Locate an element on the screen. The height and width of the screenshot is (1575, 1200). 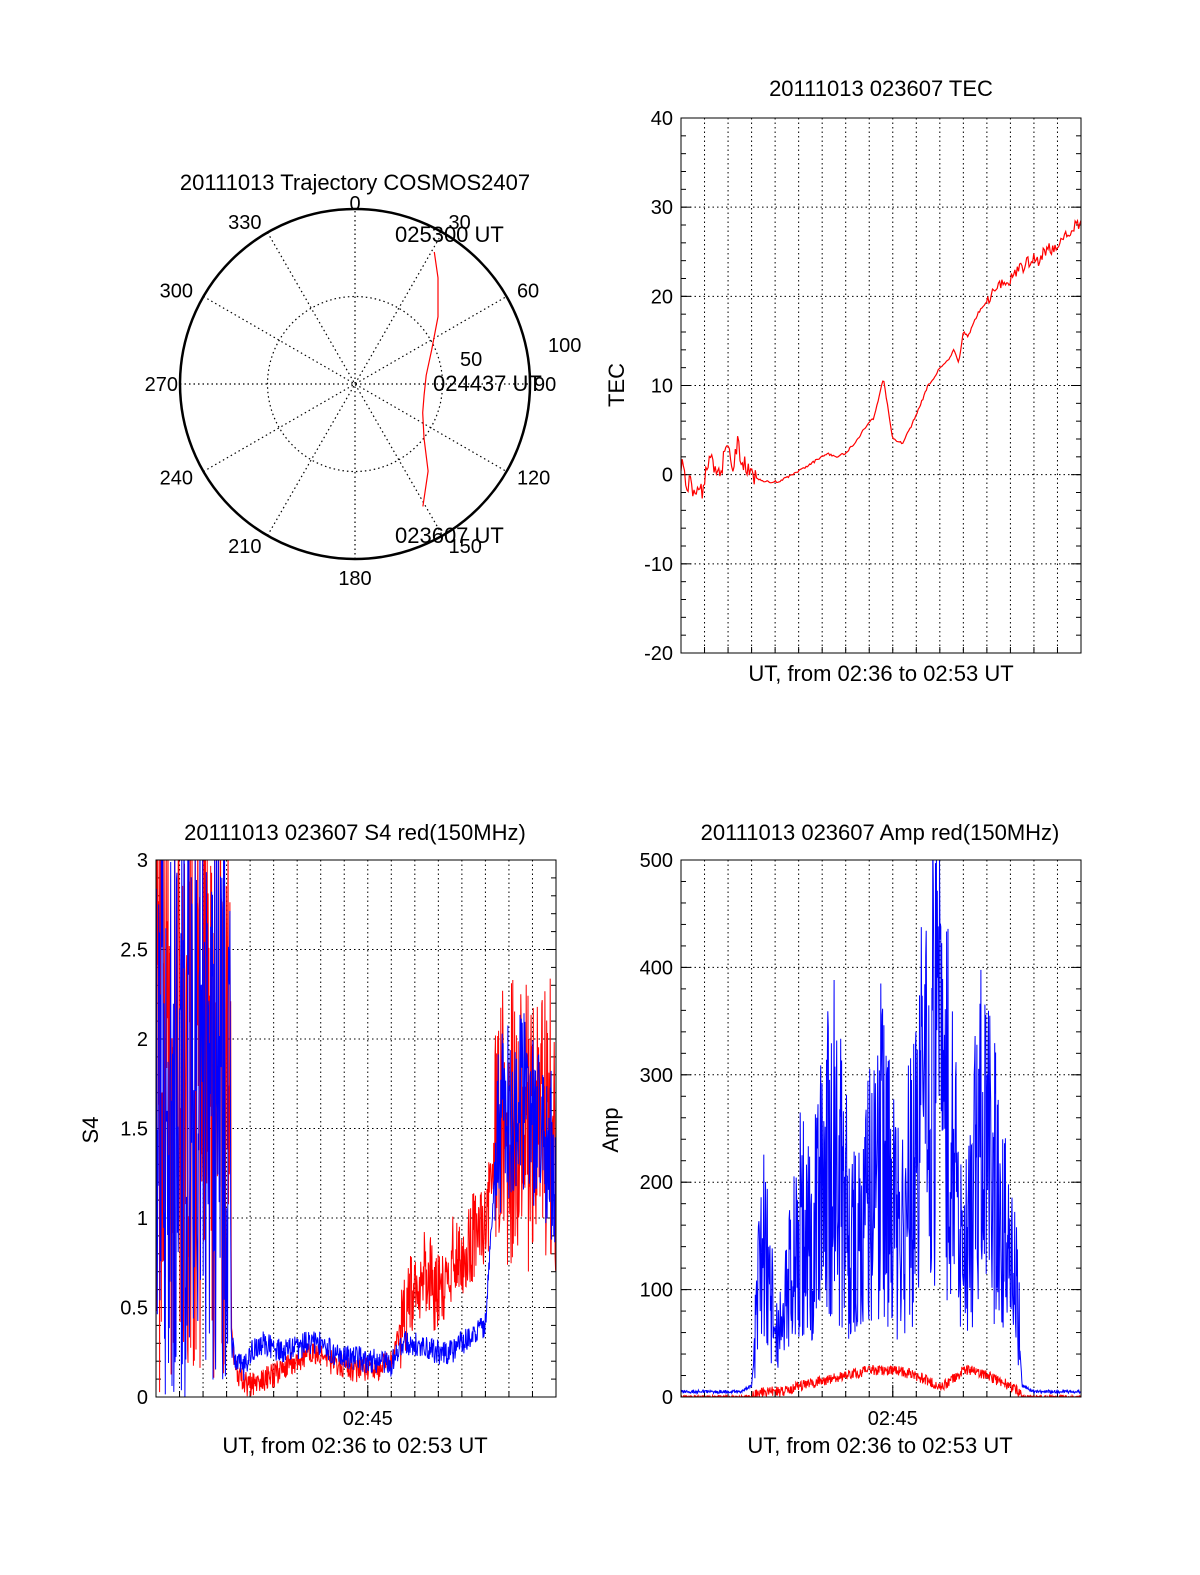
amp-series is located at coordinates (881, 1128).